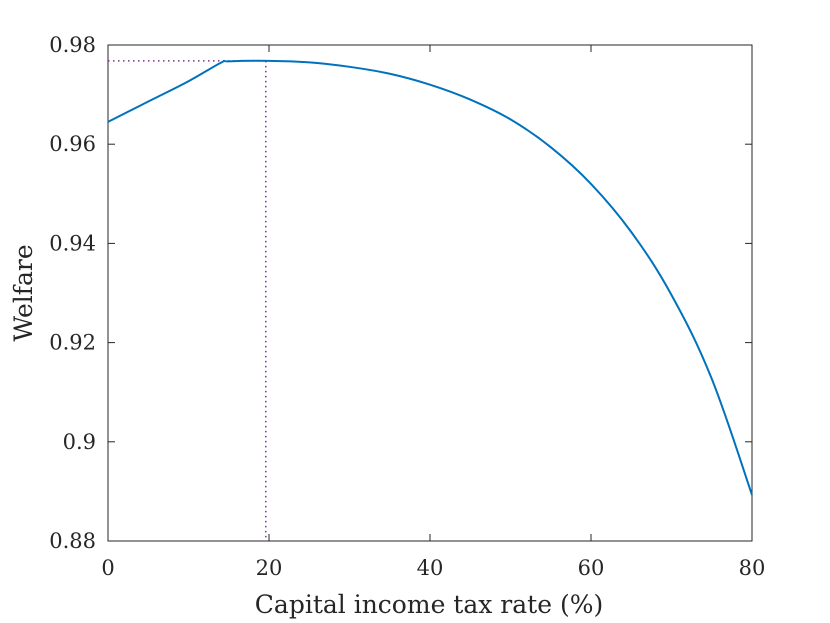  I want to click on optimum-marker-lines, so click(187, 300).